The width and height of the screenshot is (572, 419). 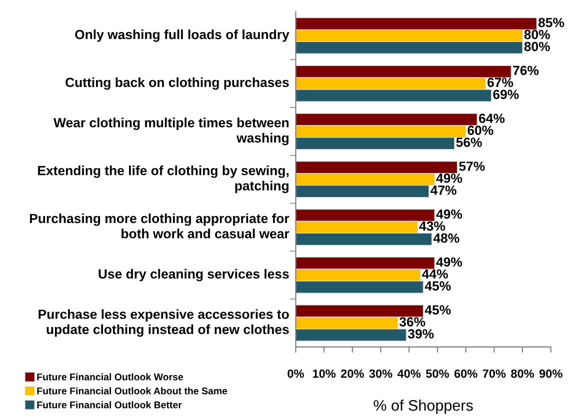 I want to click on data-label: 57%, so click(x=472, y=166).